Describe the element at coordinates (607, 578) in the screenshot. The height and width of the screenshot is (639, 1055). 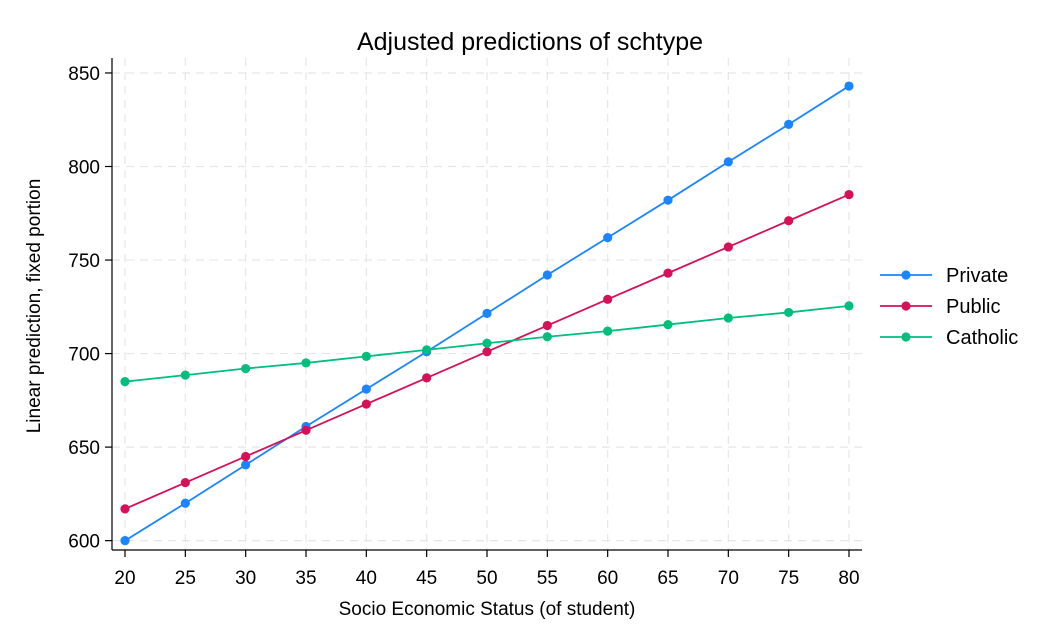
I see `x-tick-label: 60` at that location.